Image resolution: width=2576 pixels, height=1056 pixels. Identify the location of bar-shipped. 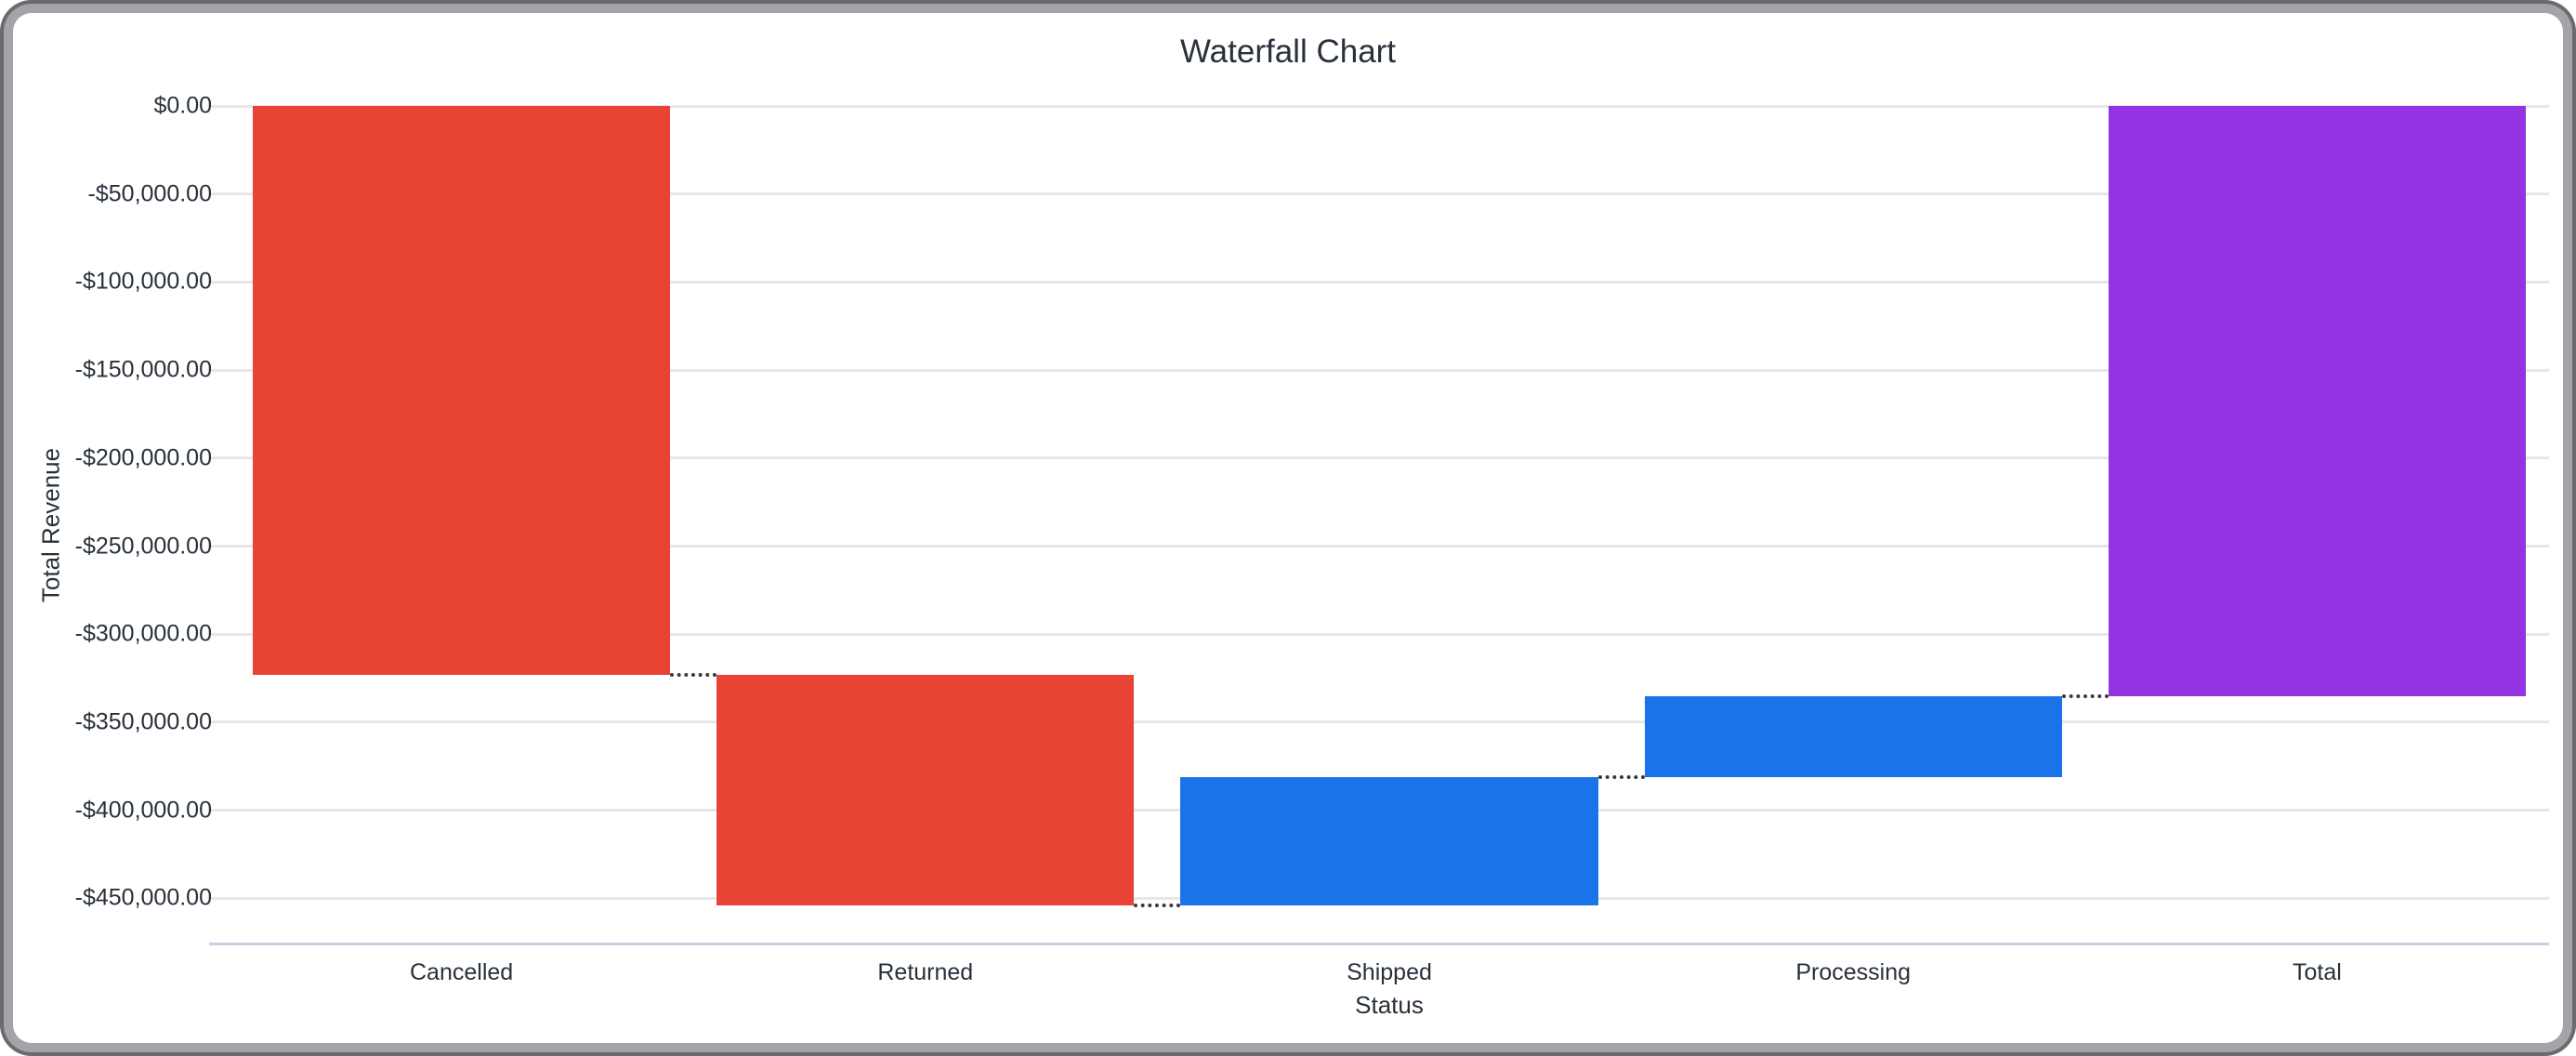
(1389, 840).